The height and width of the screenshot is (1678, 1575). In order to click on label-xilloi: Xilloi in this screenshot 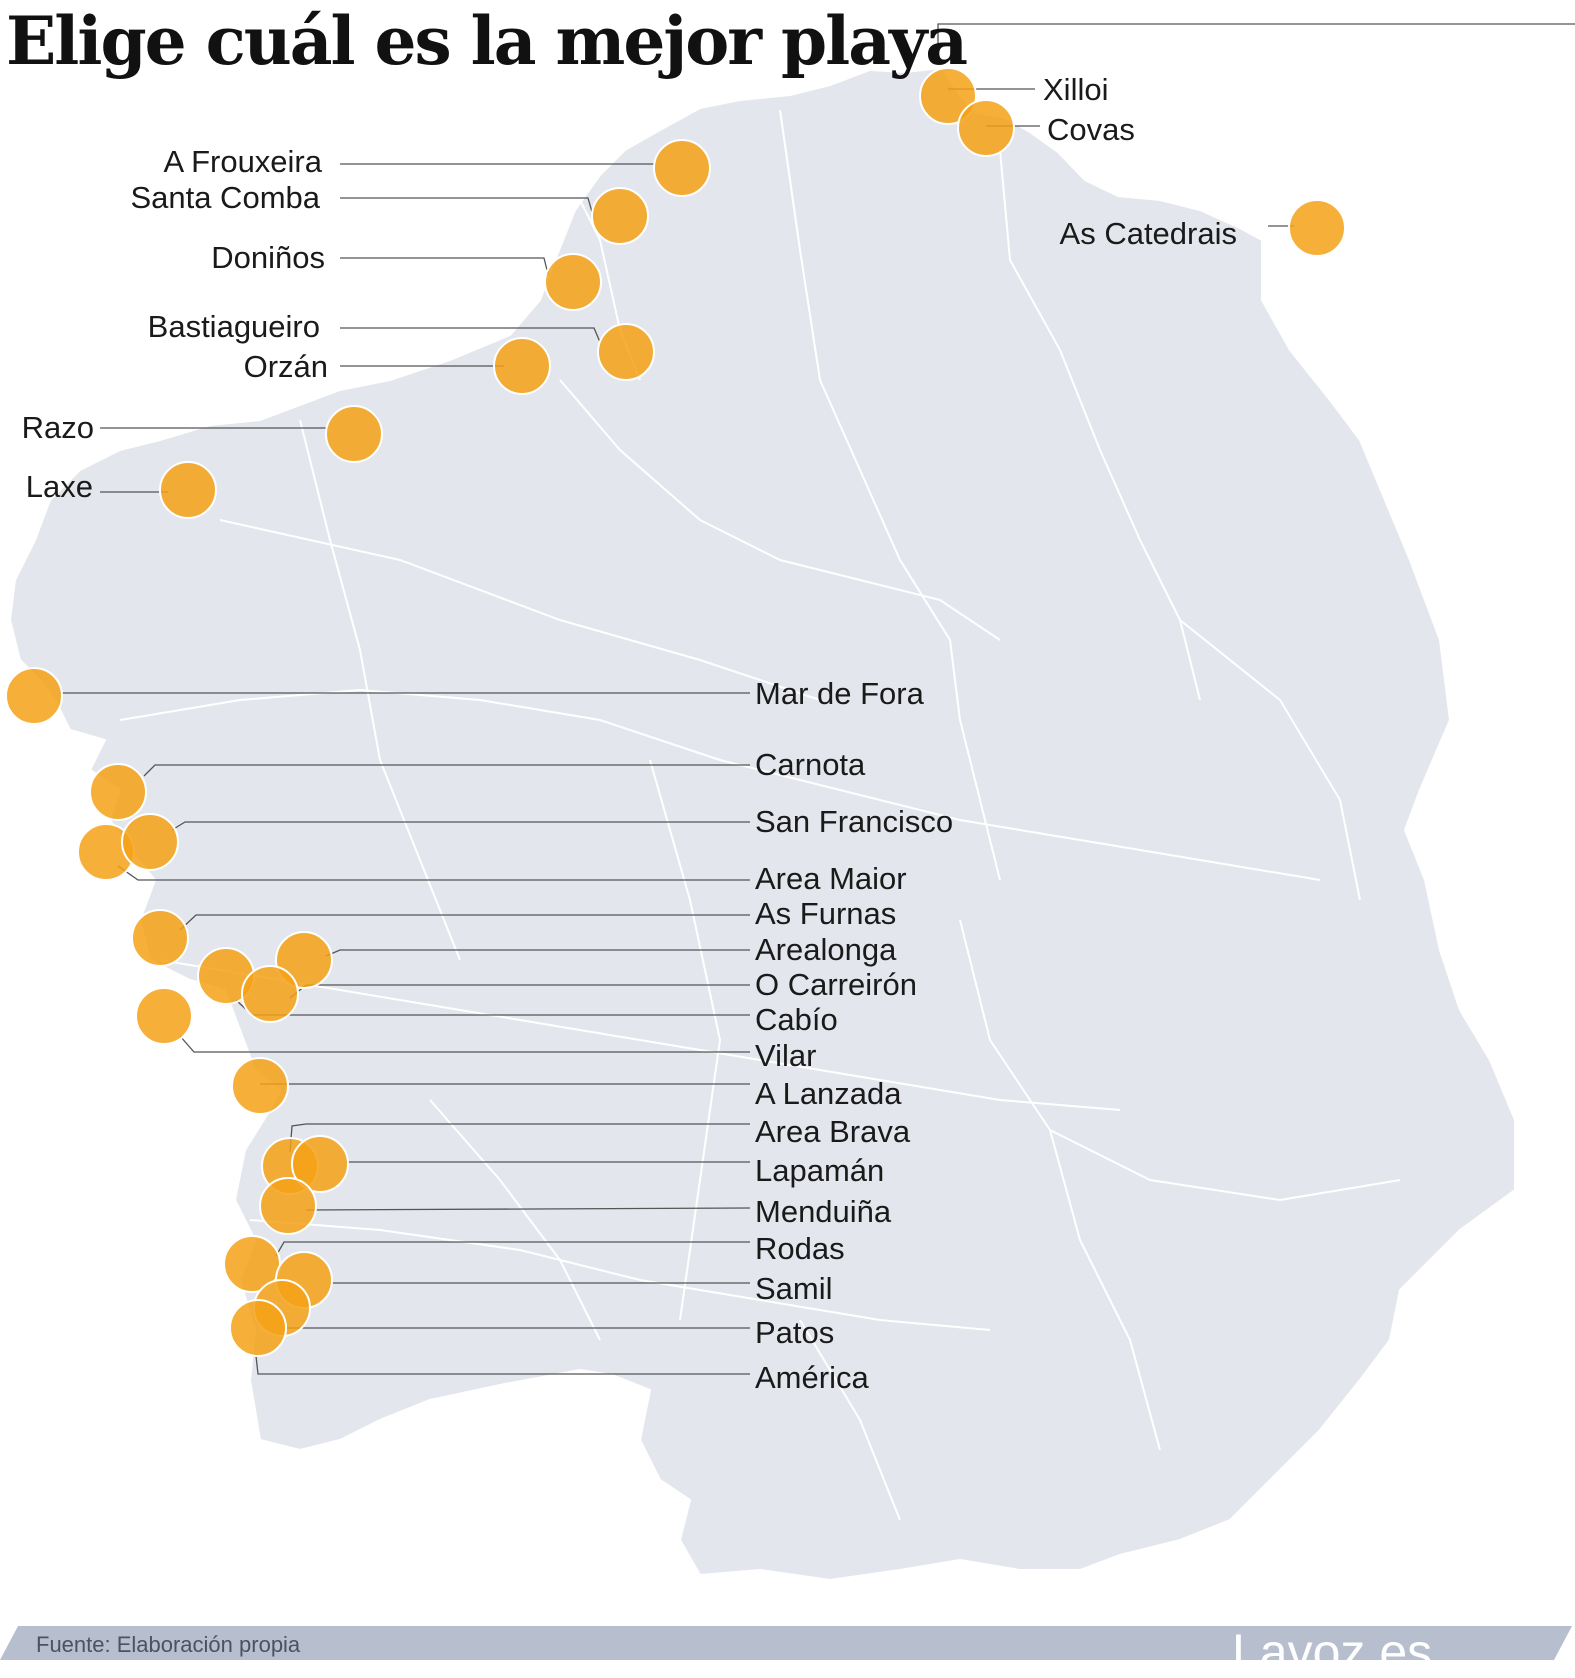, I will do `click(1075, 89)`.